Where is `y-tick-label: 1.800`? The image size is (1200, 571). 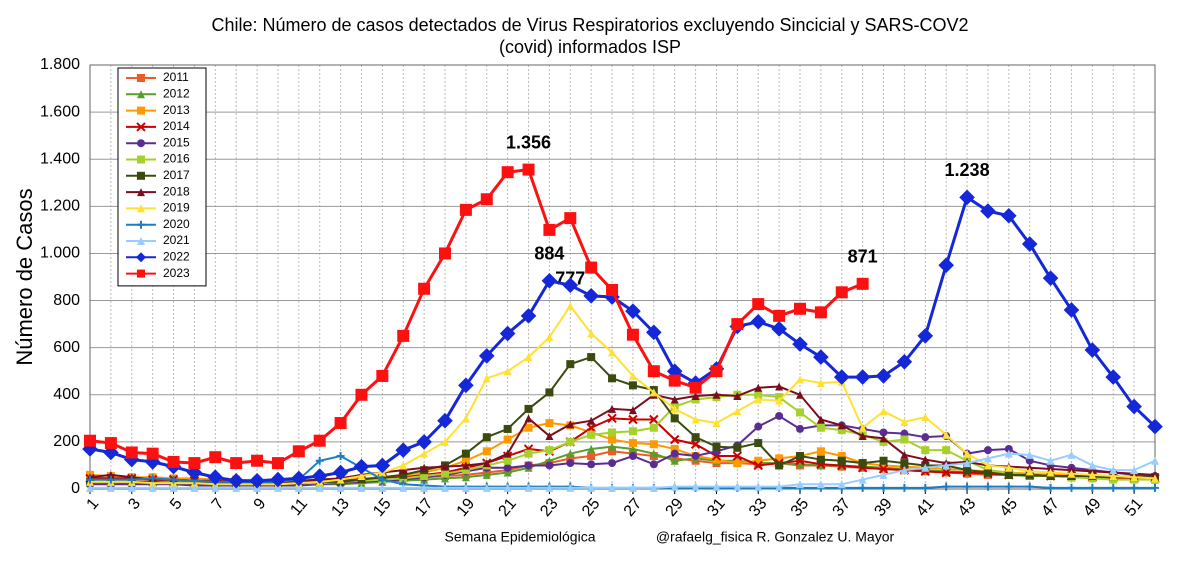 y-tick-label: 1.800 is located at coordinates (60, 64).